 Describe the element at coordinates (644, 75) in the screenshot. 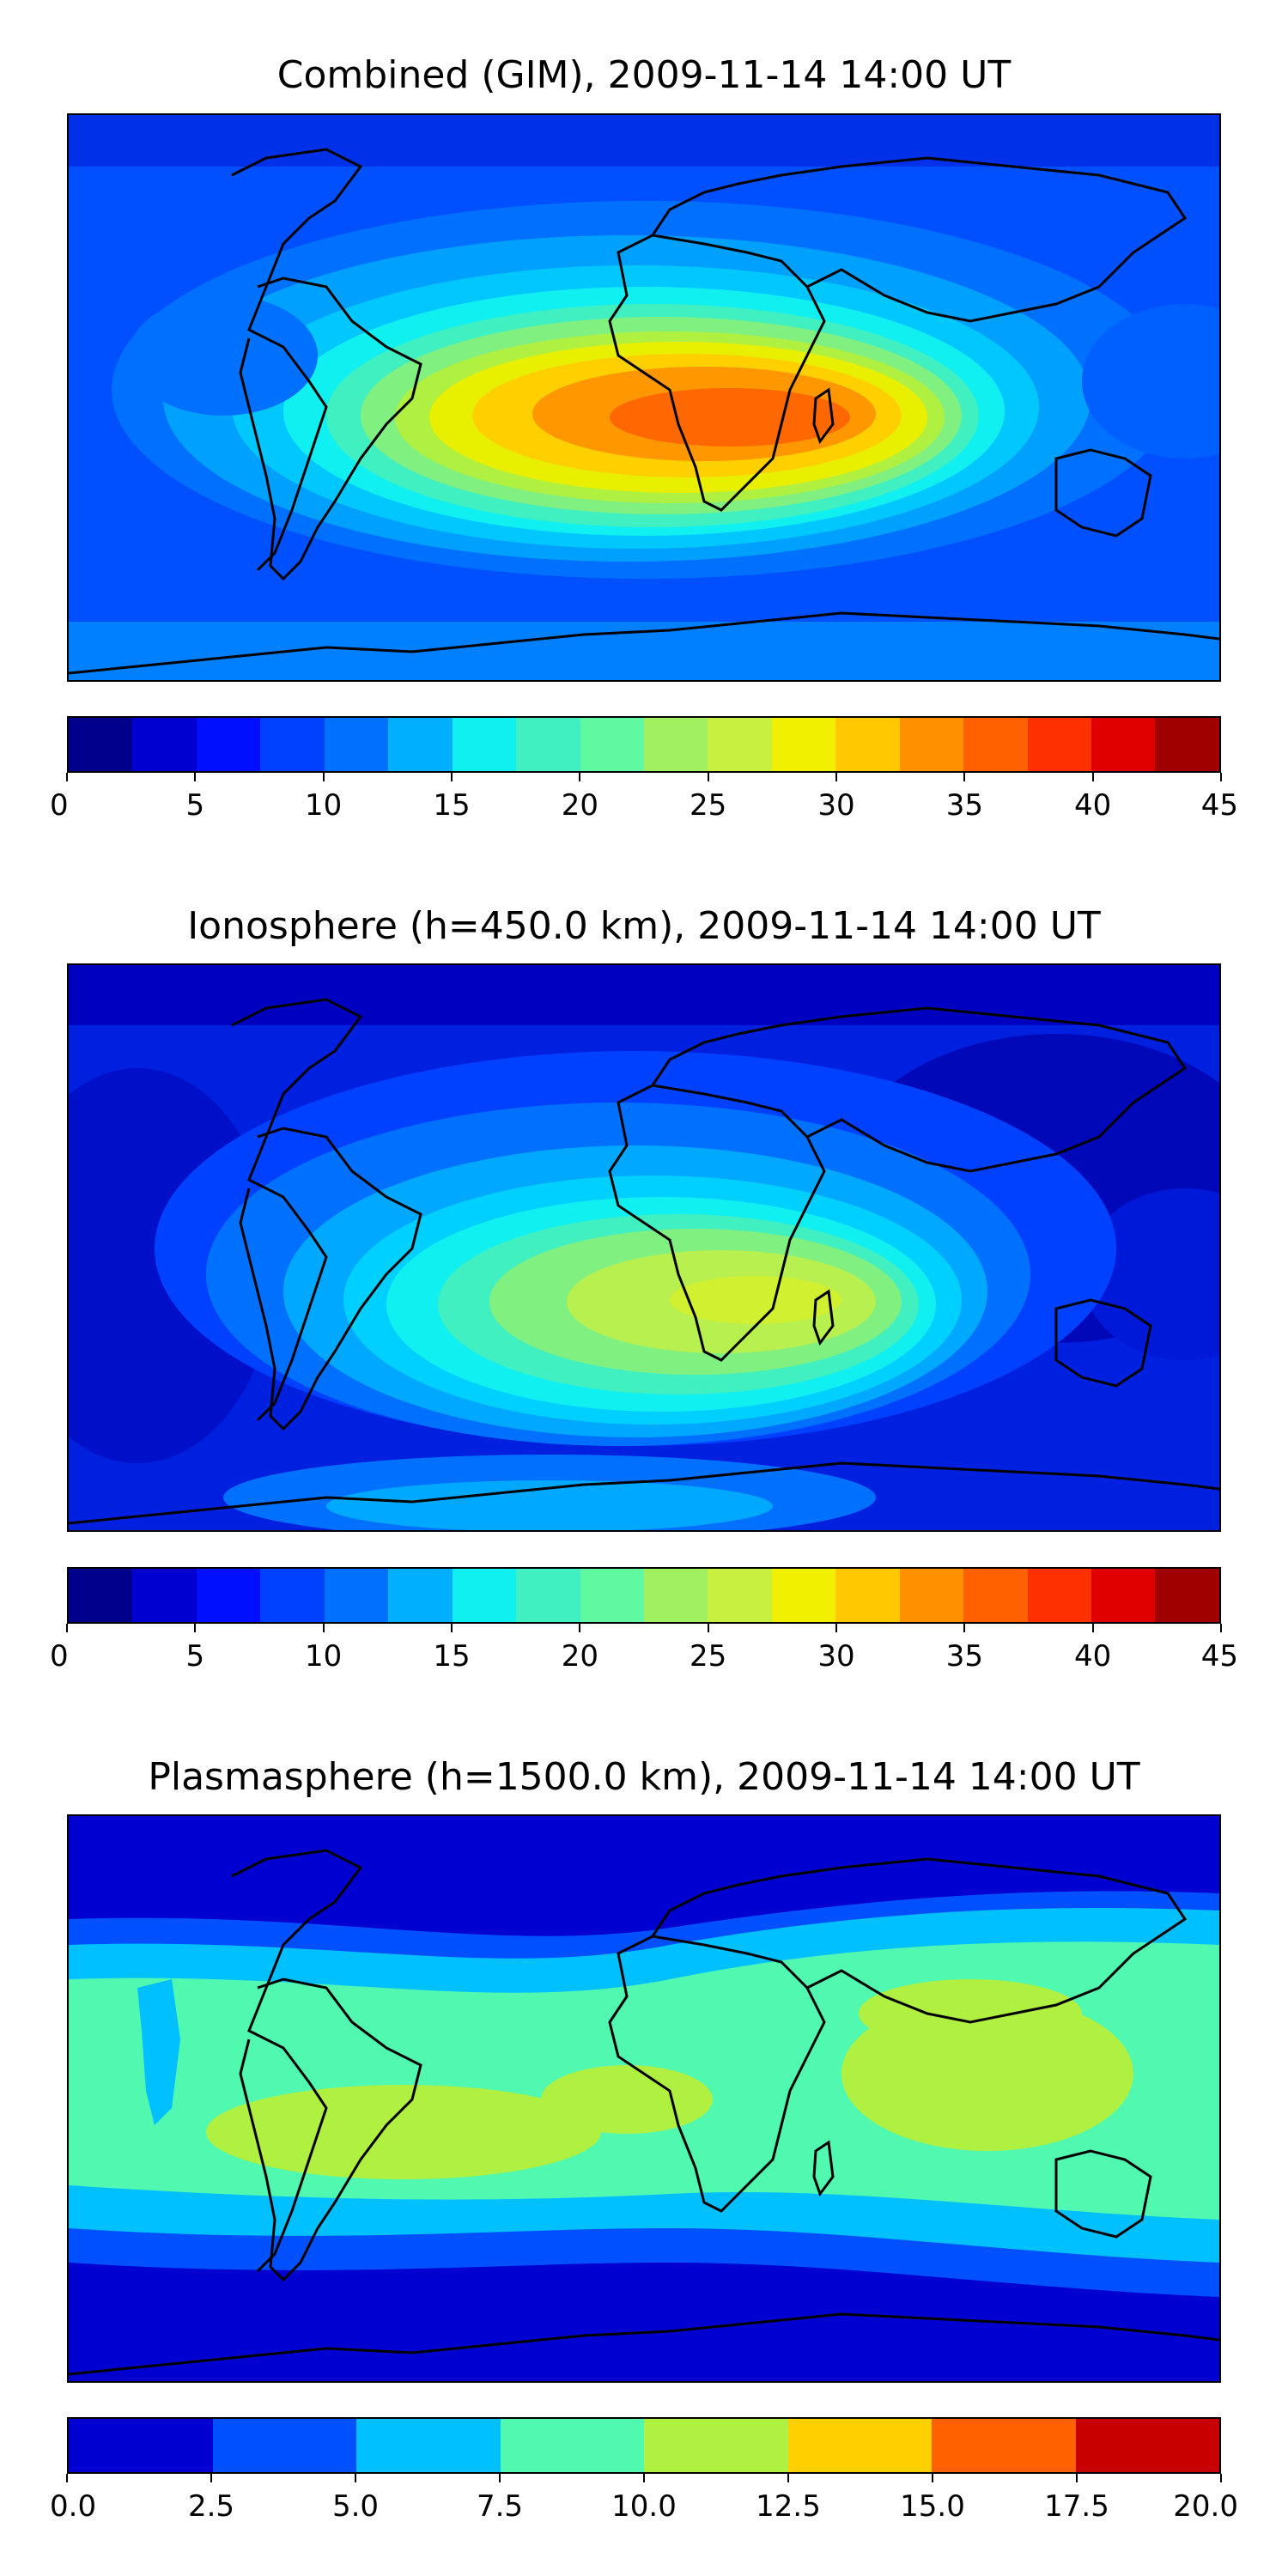

I see `map-title-combined: Combined (GIM), 2009-11-14 14:00 UT` at that location.